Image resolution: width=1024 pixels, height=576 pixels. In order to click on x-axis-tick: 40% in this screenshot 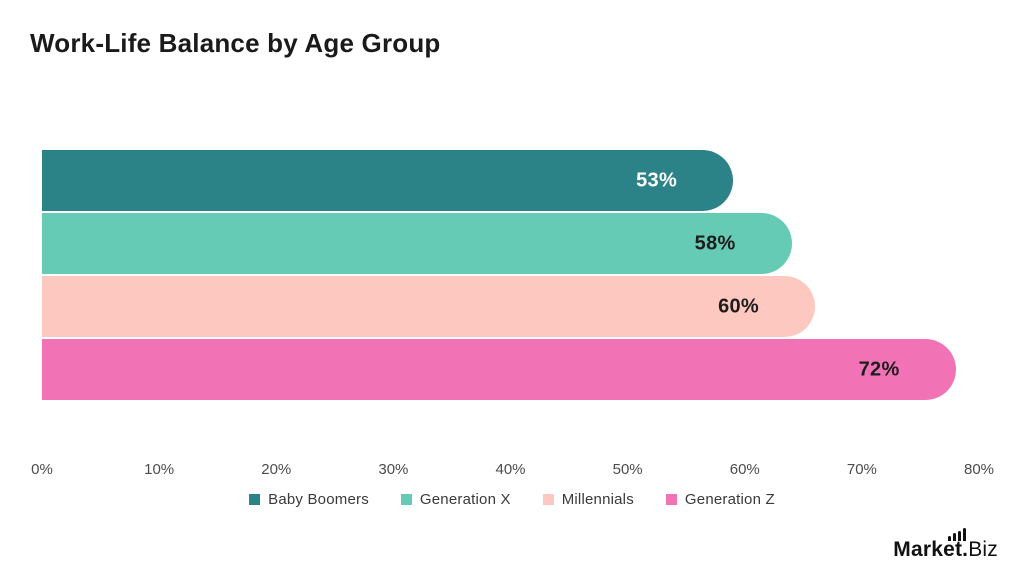, I will do `click(510, 469)`.